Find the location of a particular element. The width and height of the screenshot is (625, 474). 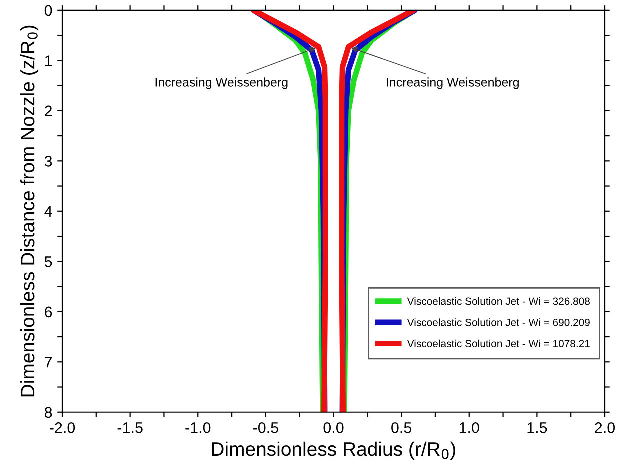

x-tick-label: 0.5 is located at coordinates (402, 428).